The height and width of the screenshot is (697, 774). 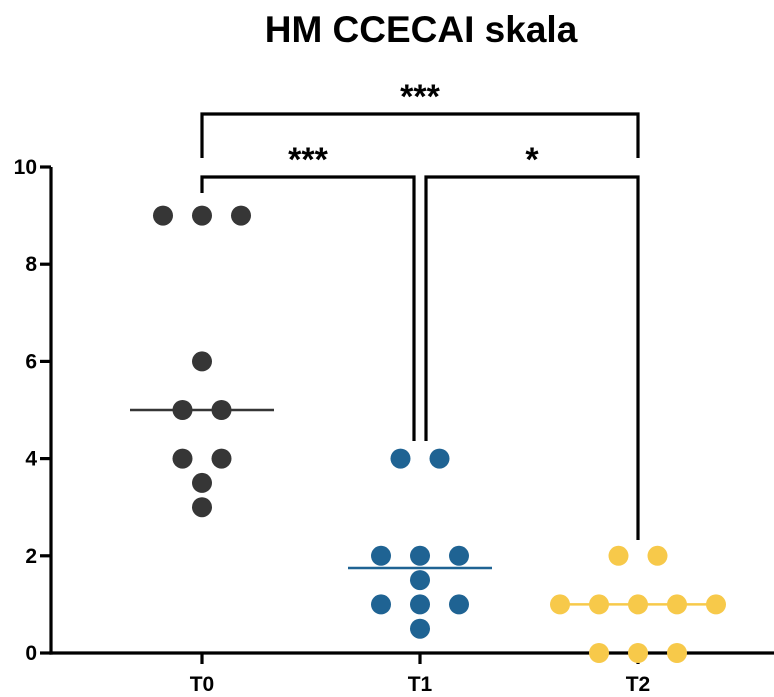 I want to click on y-tick-label: 6, so click(x=31, y=361).